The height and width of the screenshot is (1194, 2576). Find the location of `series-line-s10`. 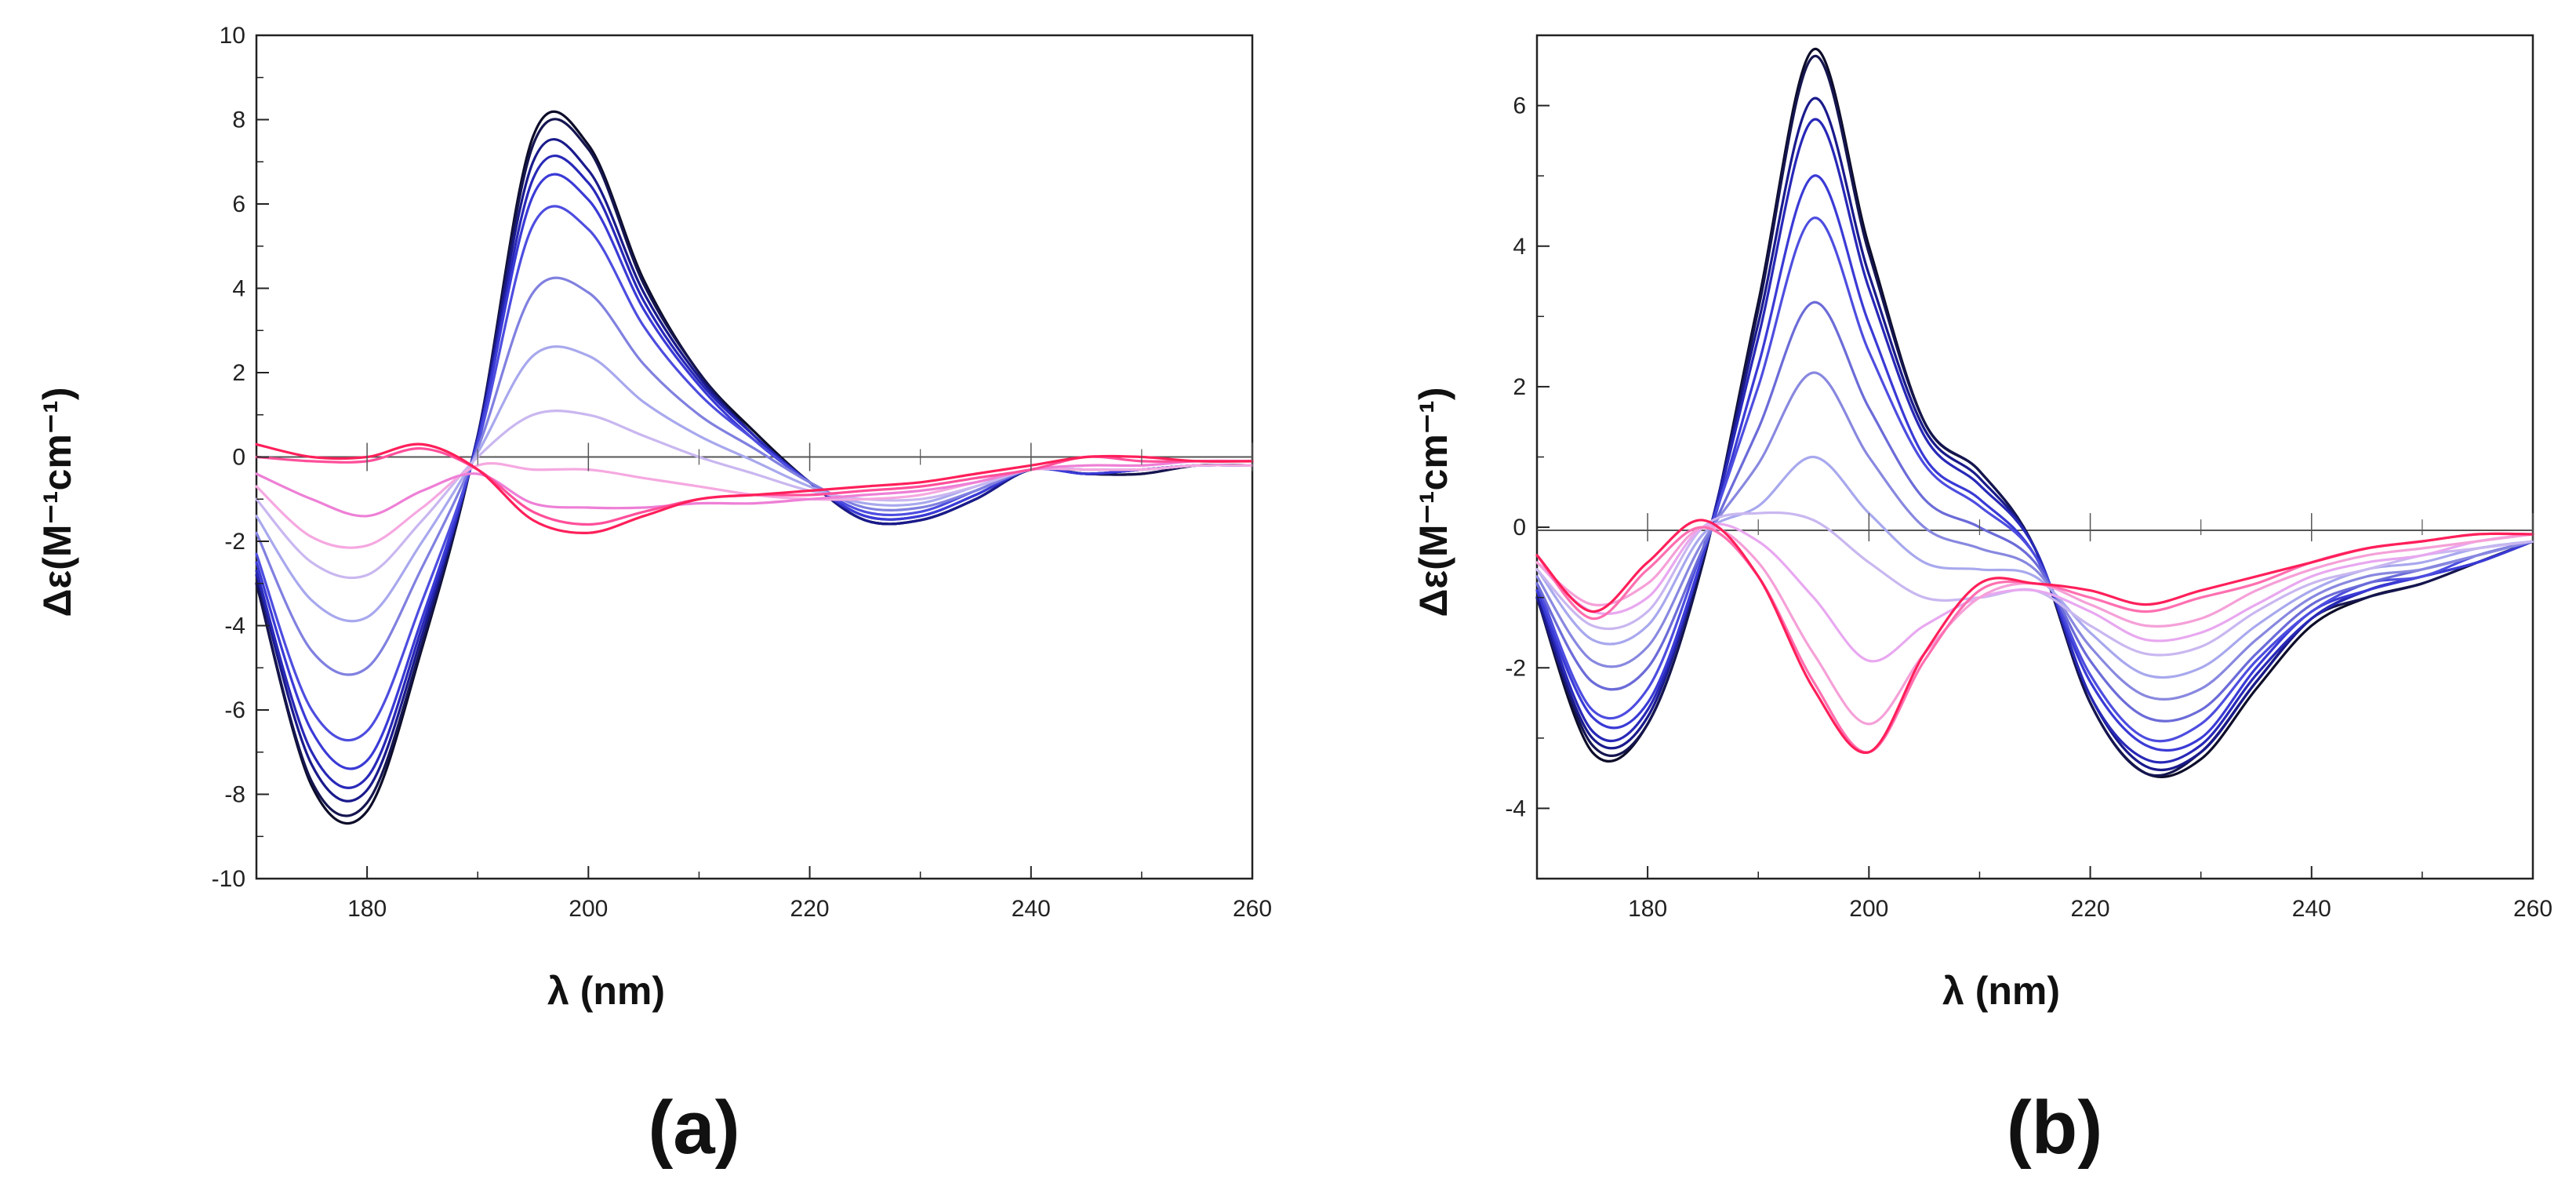

series-line-s10 is located at coordinates (754, 505).